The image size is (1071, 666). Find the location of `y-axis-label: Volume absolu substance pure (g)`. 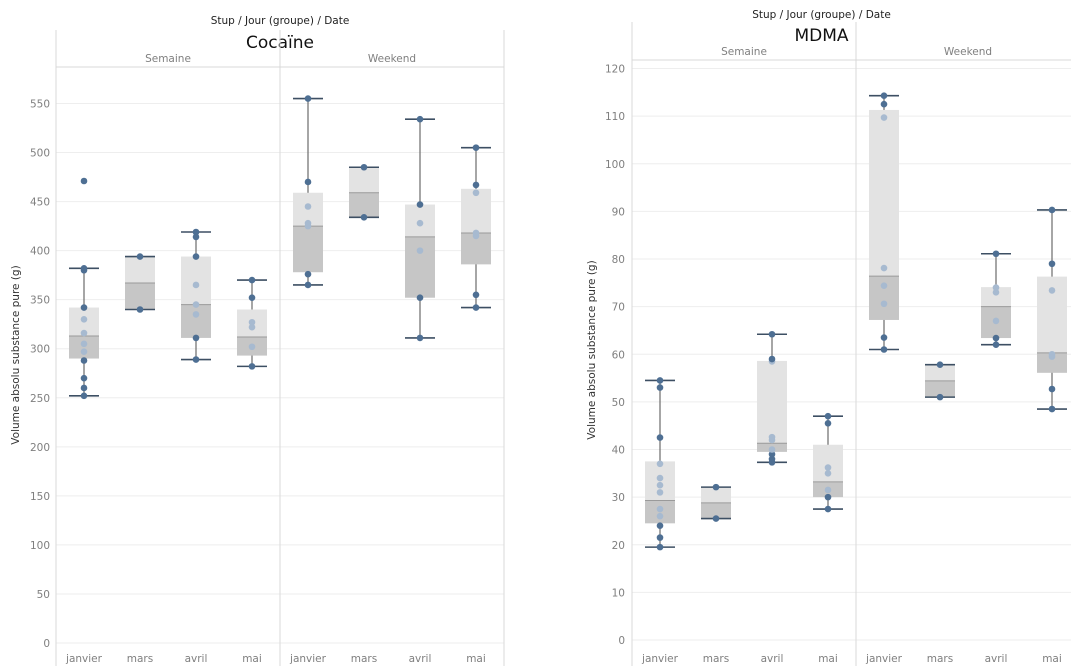

y-axis-label: Volume absolu substance pure (g) is located at coordinates (16, 354).